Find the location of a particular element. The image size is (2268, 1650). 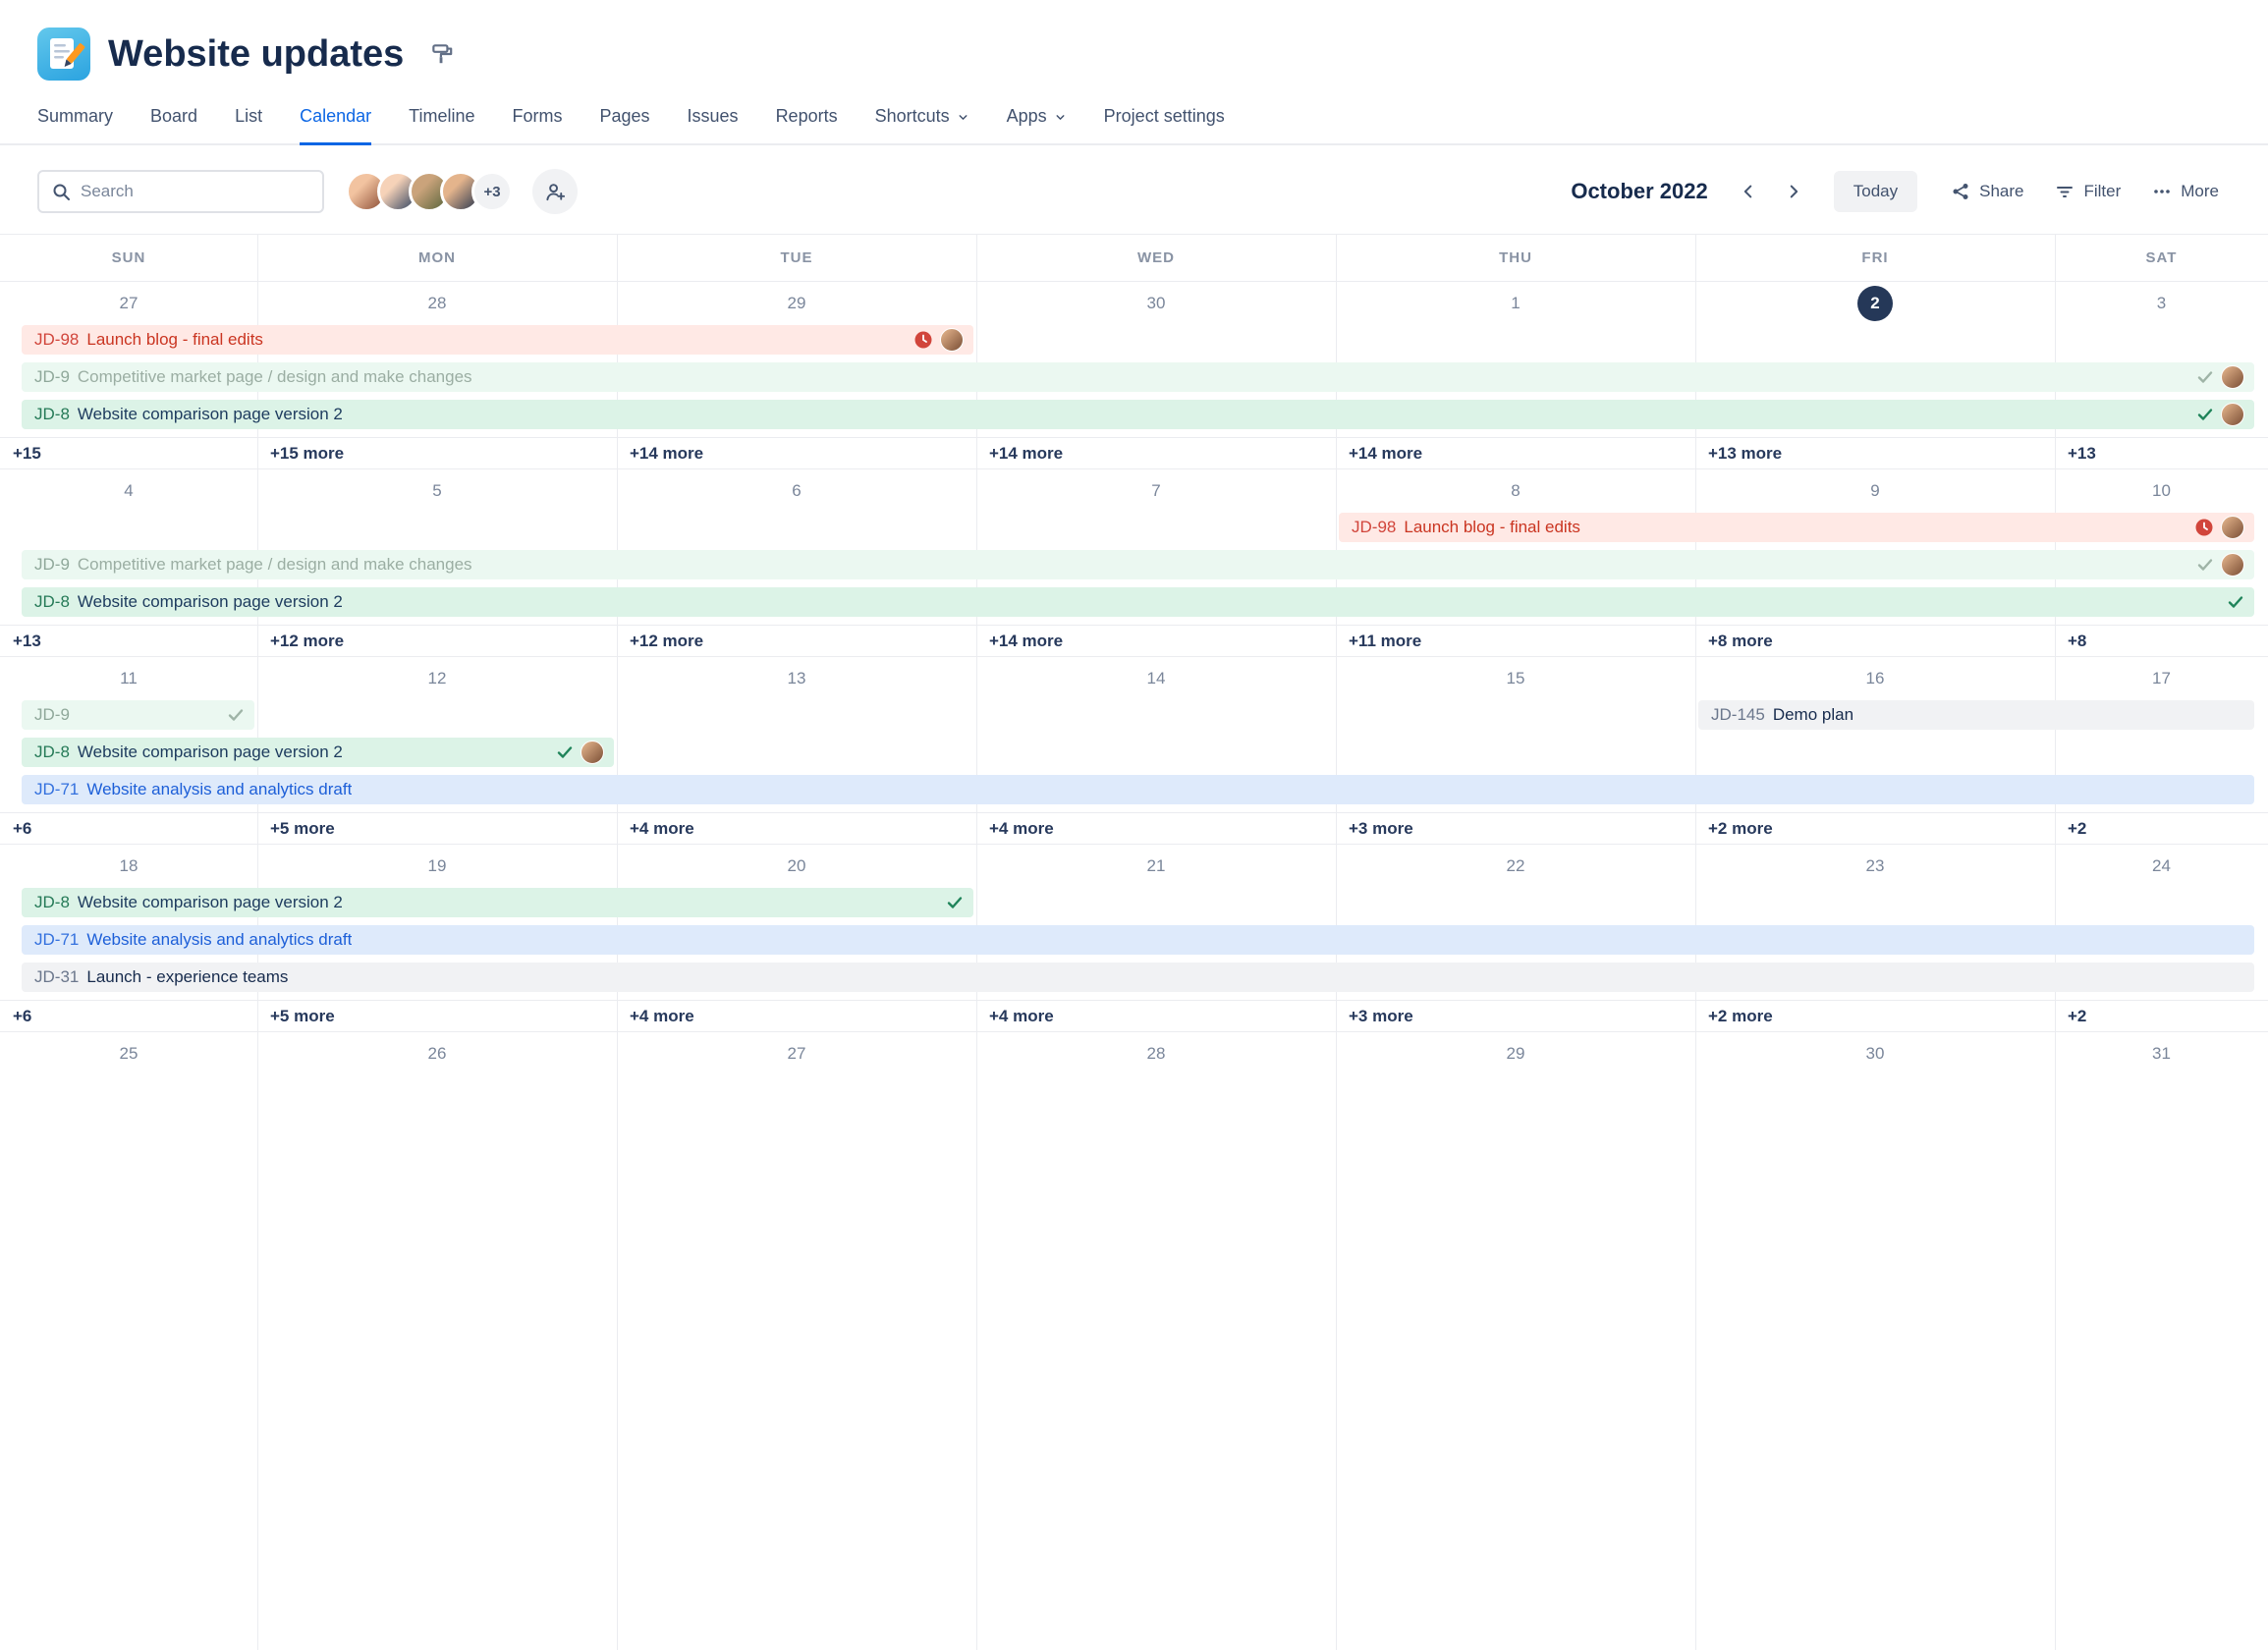

date-cell: 5 is located at coordinates (437, 491).